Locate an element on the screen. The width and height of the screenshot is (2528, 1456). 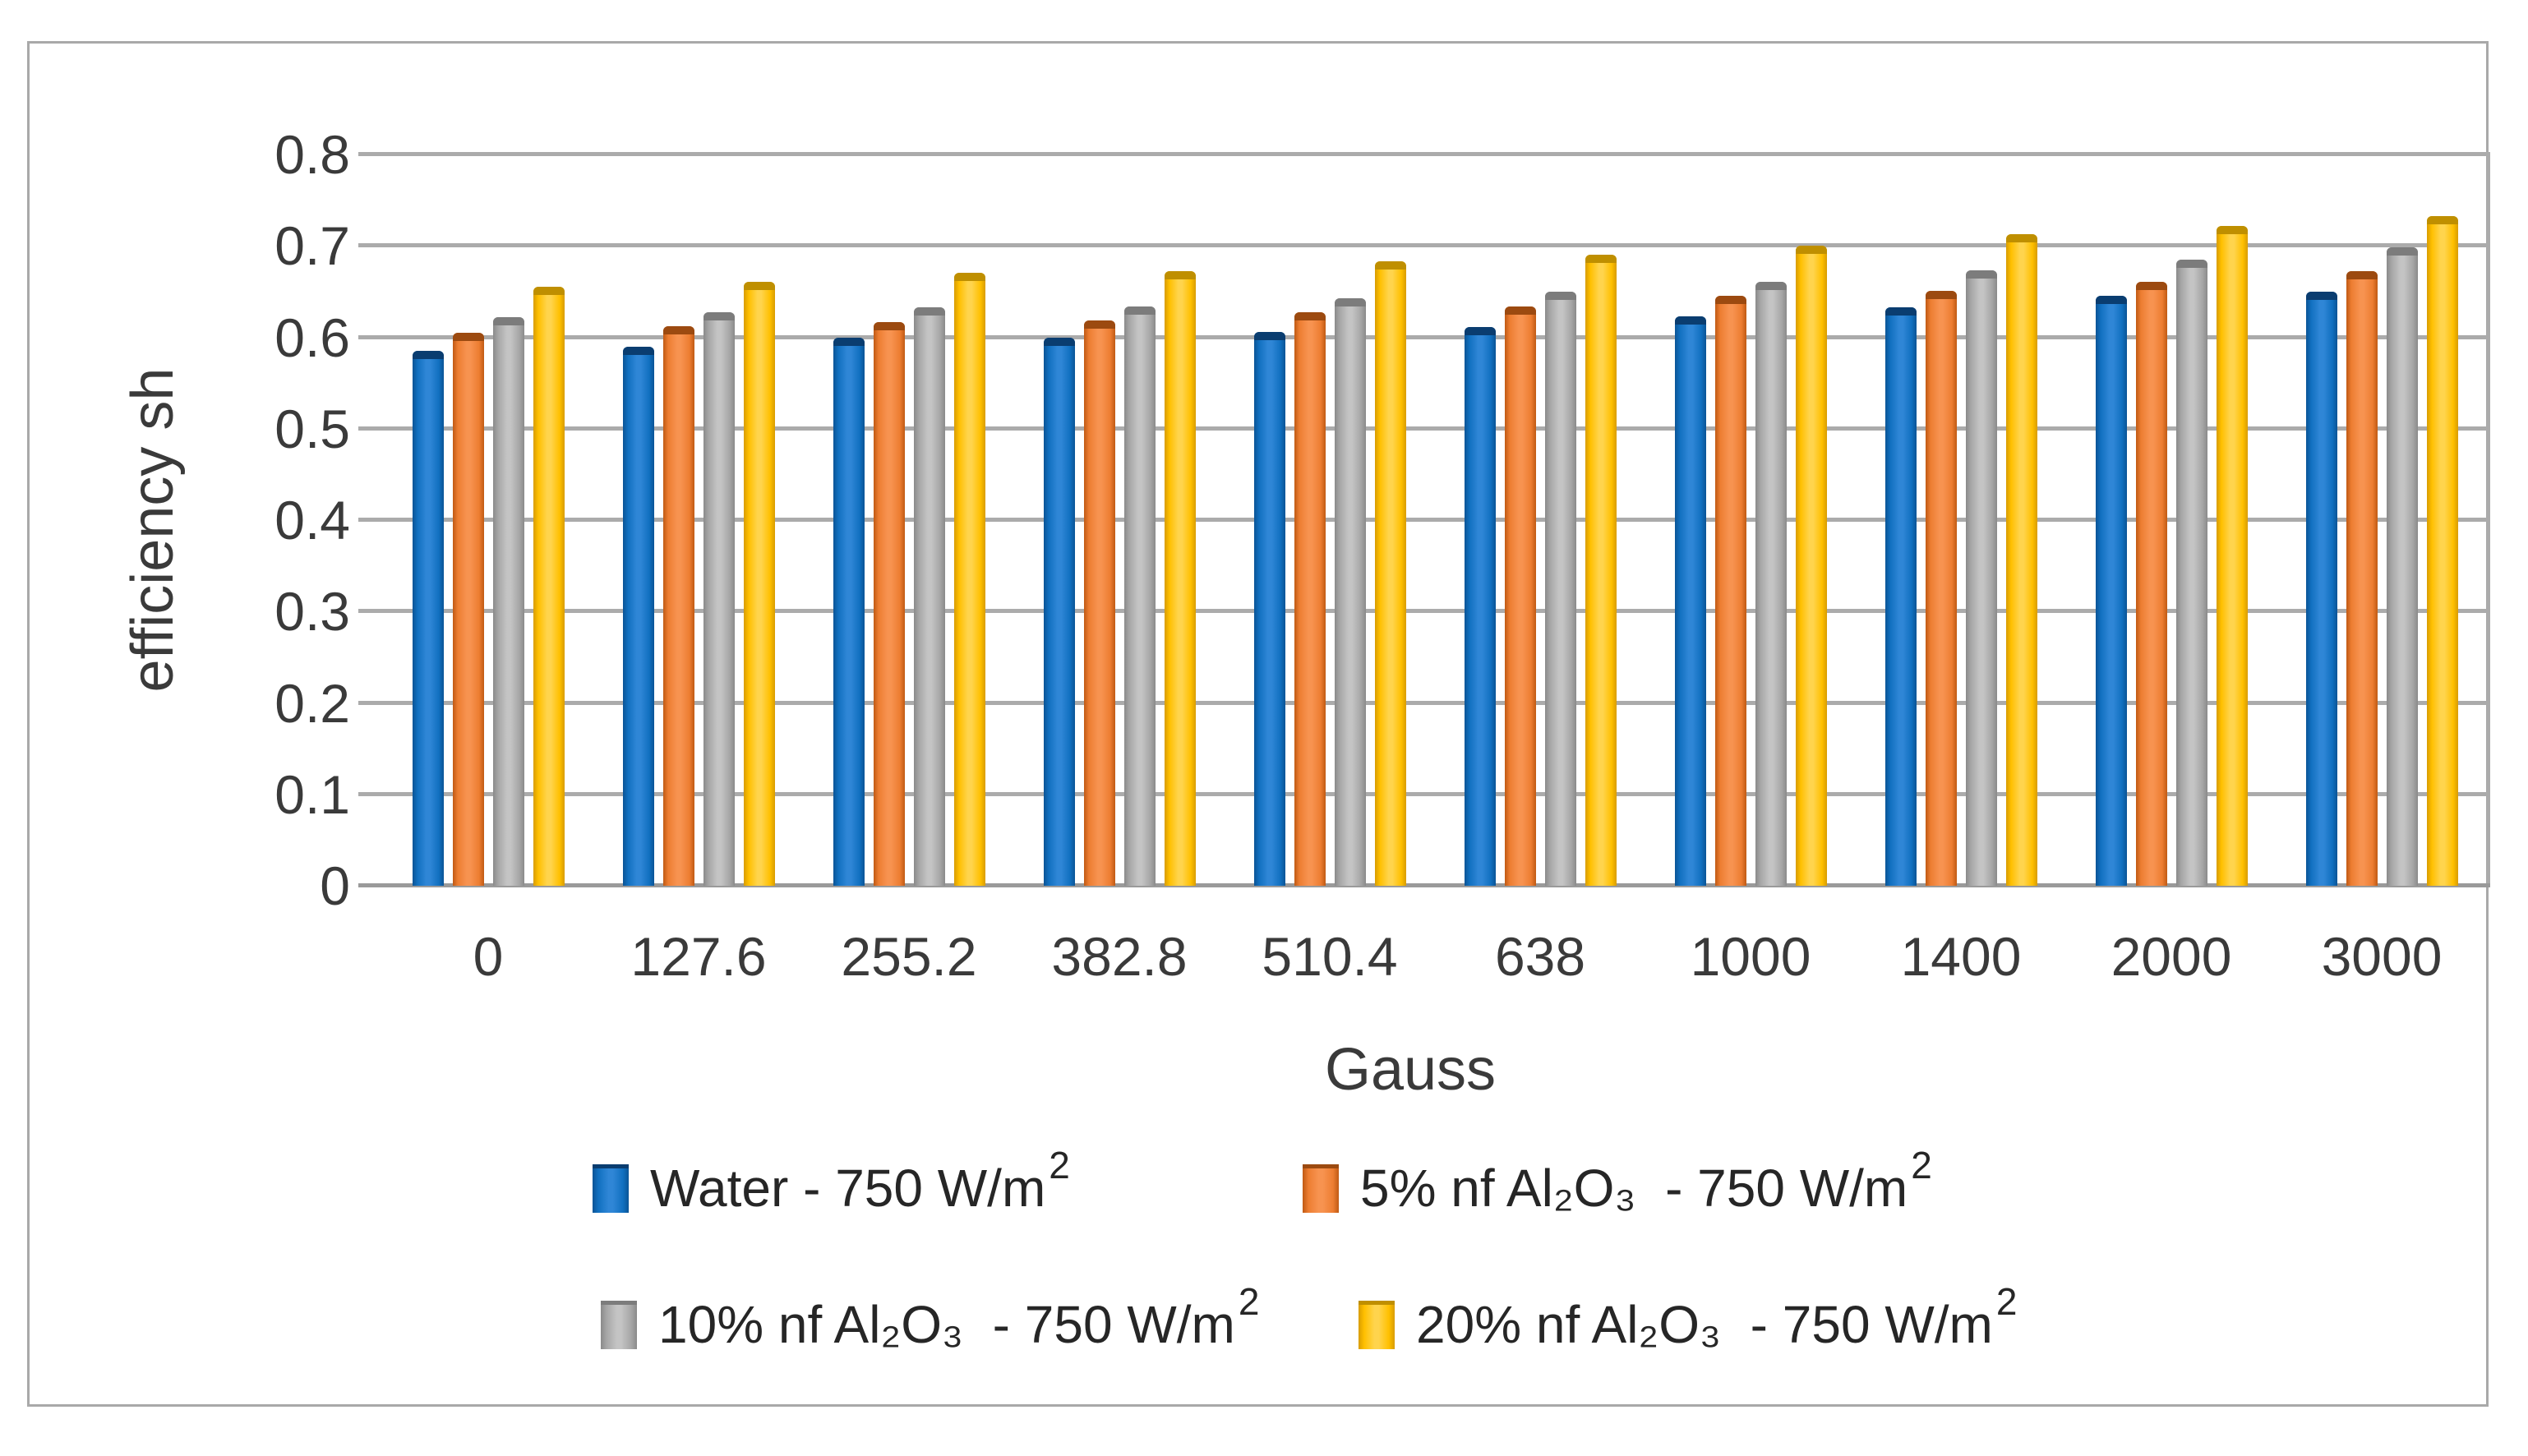
x-tick-label: 1000 is located at coordinates (1750, 956).